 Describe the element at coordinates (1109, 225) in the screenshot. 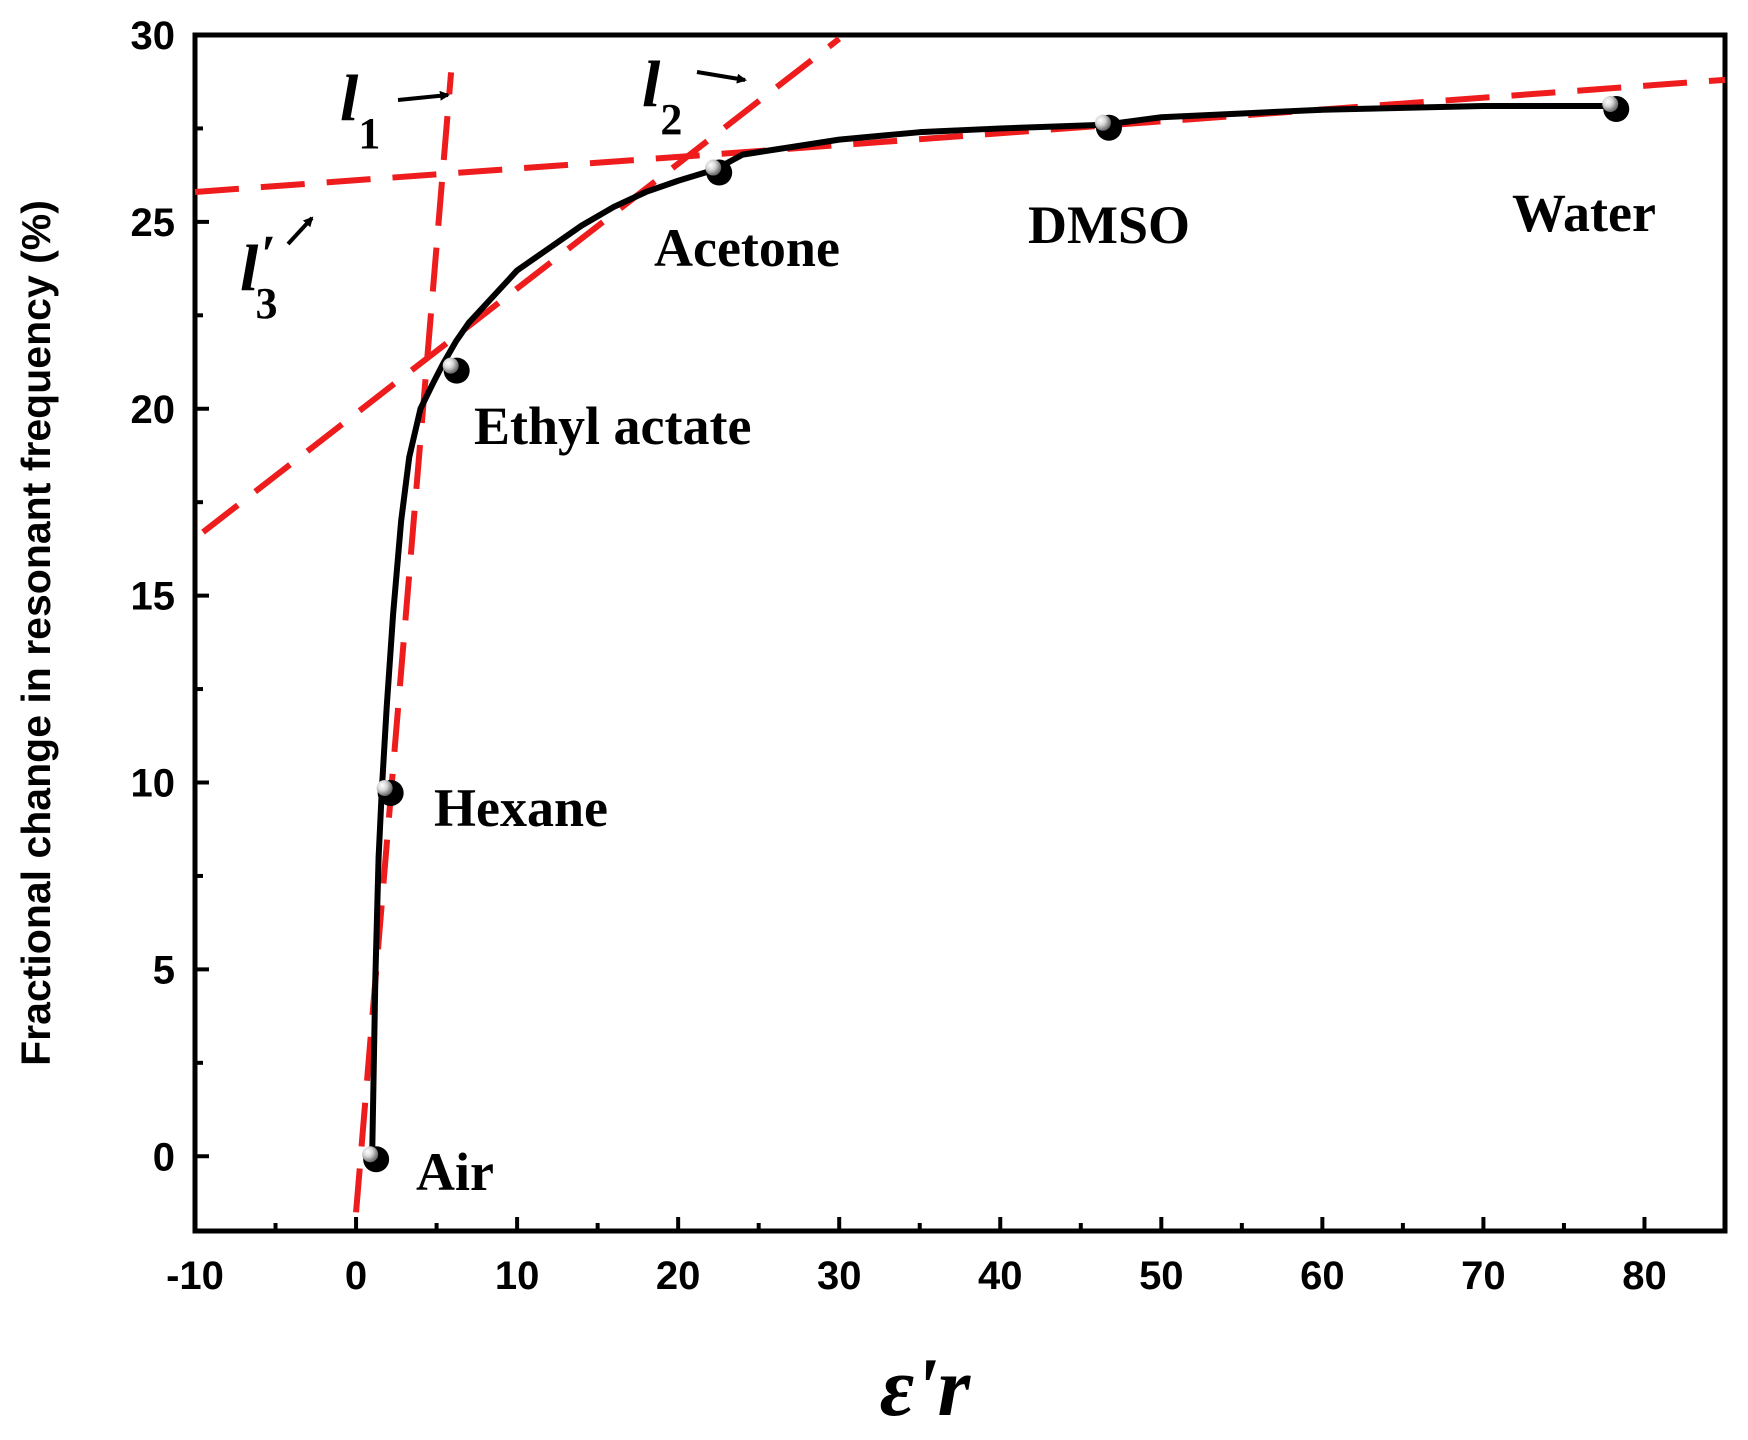

I see `point-label-dmso: DMSO` at that location.